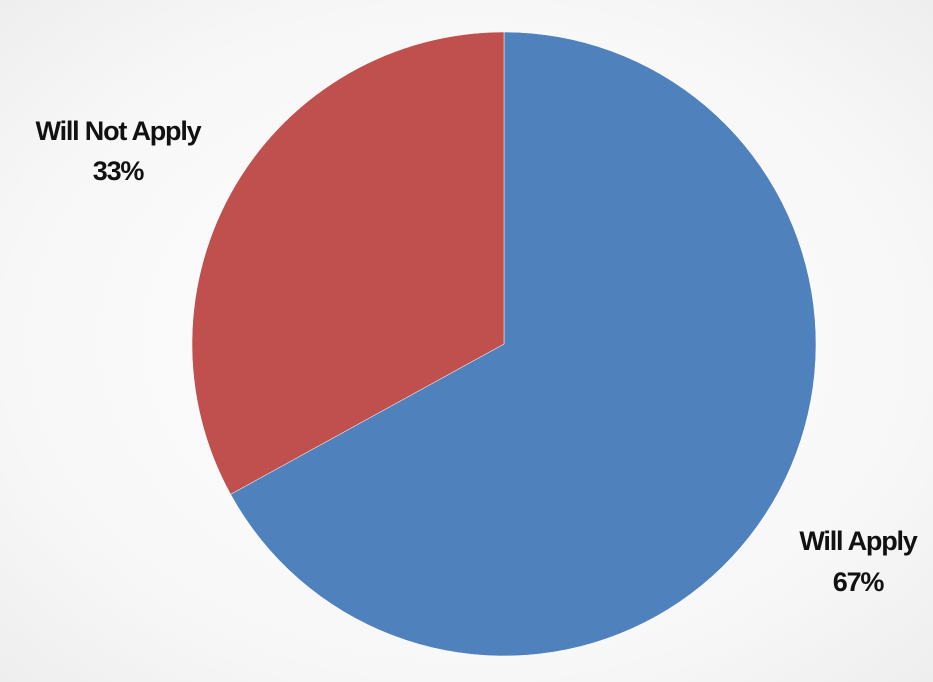 Image resolution: width=933 pixels, height=682 pixels. I want to click on slice-label-will-apply: Will Apply, so click(858, 541).